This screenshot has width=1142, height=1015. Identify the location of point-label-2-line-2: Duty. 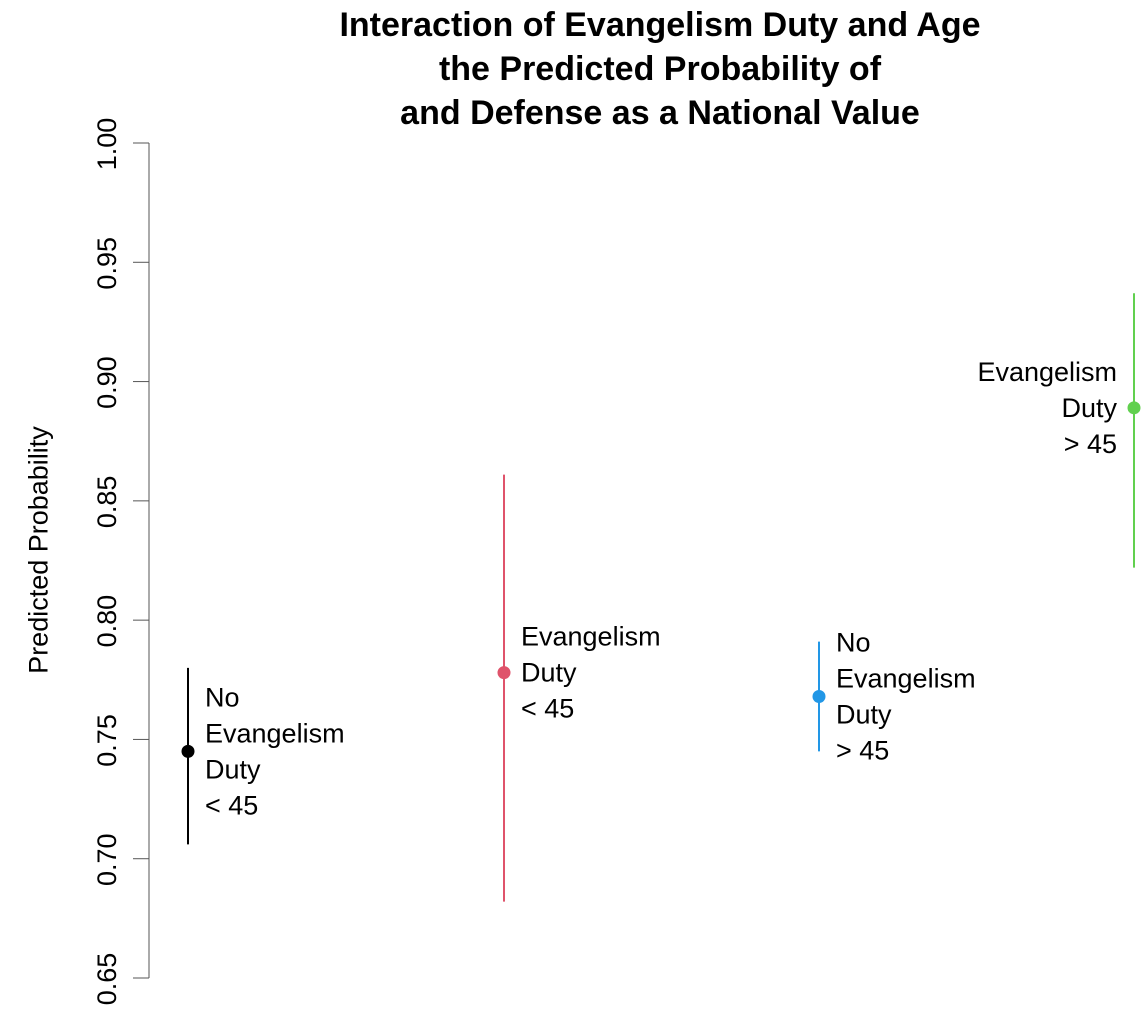
(549, 673).